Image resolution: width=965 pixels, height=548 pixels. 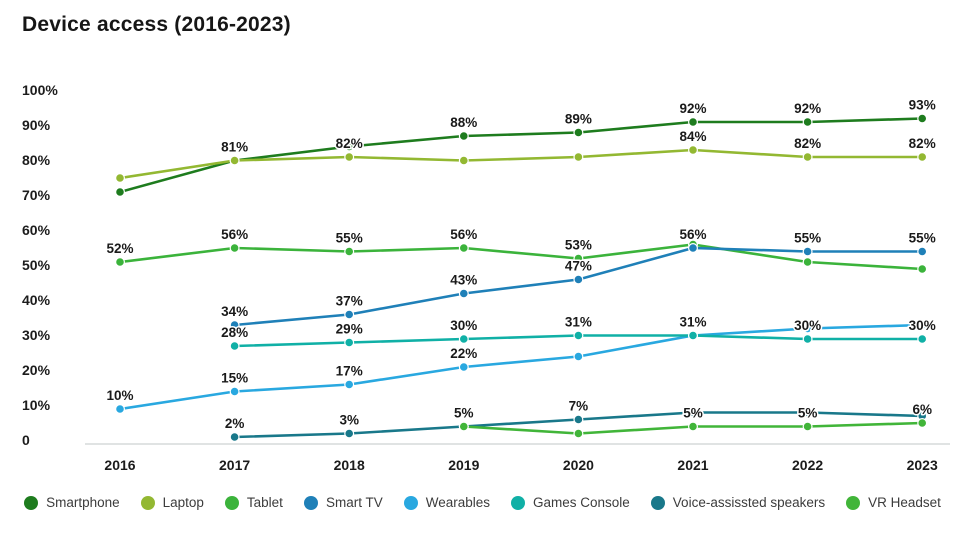 I want to click on data-point-label-smart-tv-2023: 55%, so click(x=922, y=238).